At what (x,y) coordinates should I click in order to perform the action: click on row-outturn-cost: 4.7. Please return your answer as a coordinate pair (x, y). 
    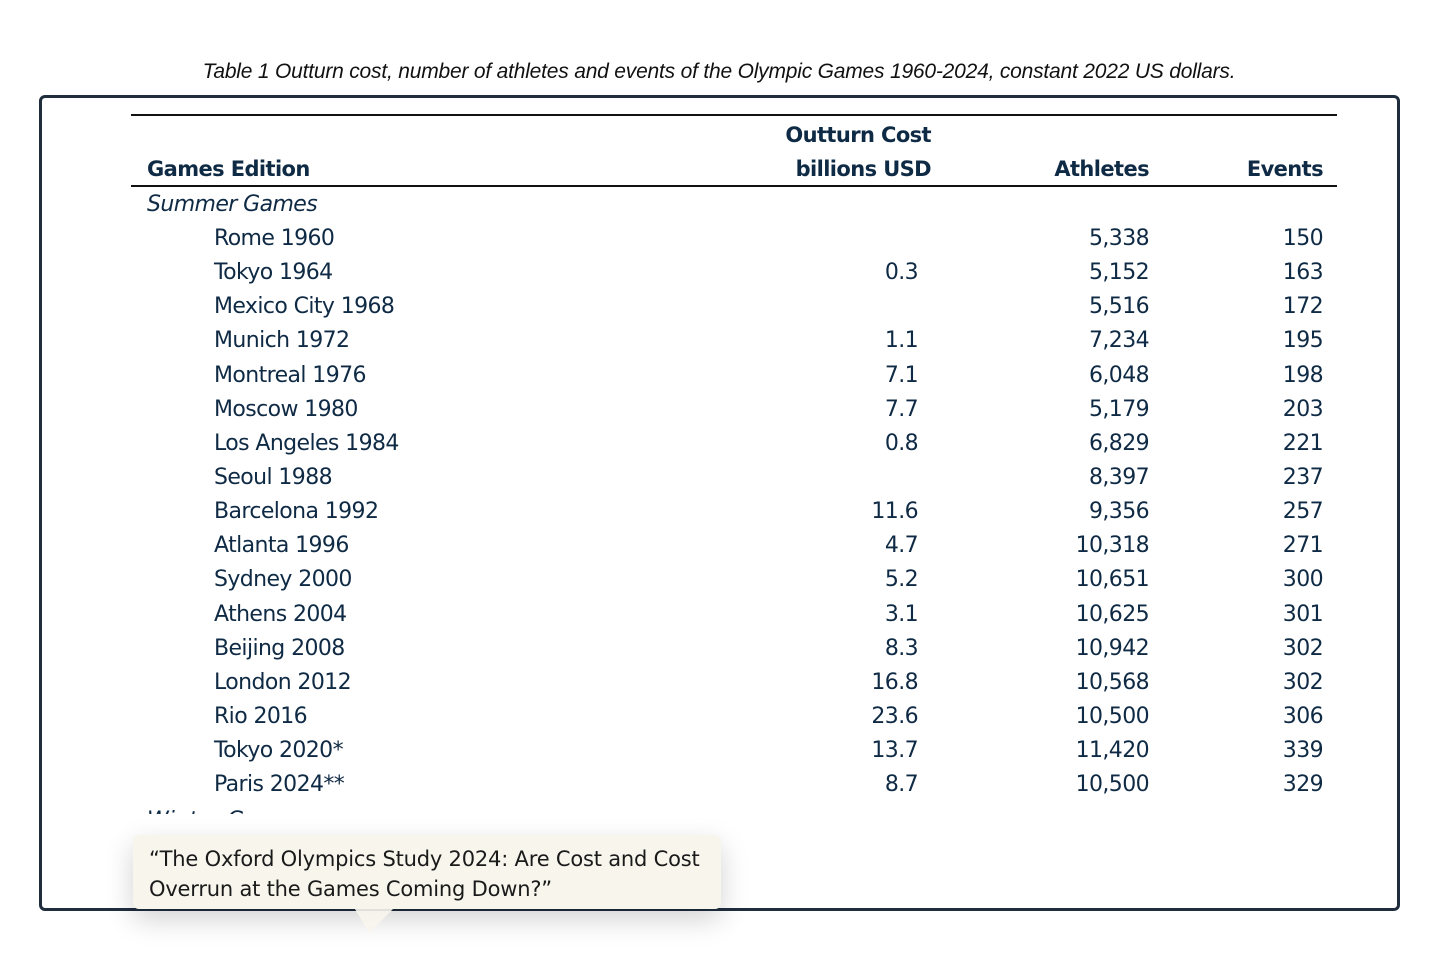
    Looking at the image, I should click on (901, 546).